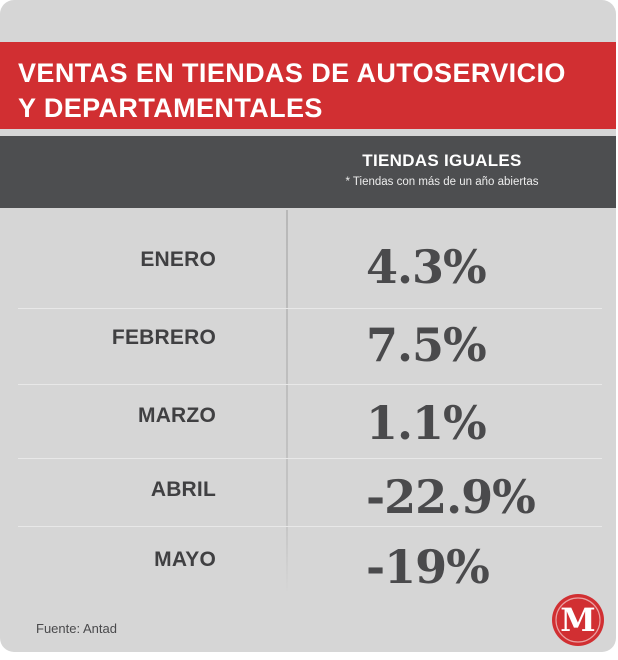 The image size is (618, 660). I want to click on month-label: FEBRERO, so click(163, 337).